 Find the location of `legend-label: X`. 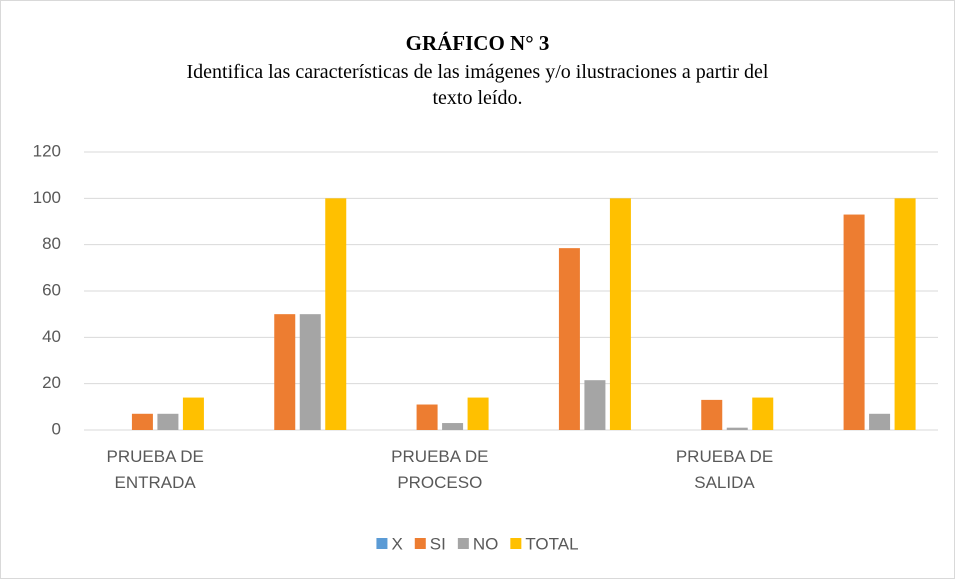

legend-label: X is located at coordinates (396, 543).